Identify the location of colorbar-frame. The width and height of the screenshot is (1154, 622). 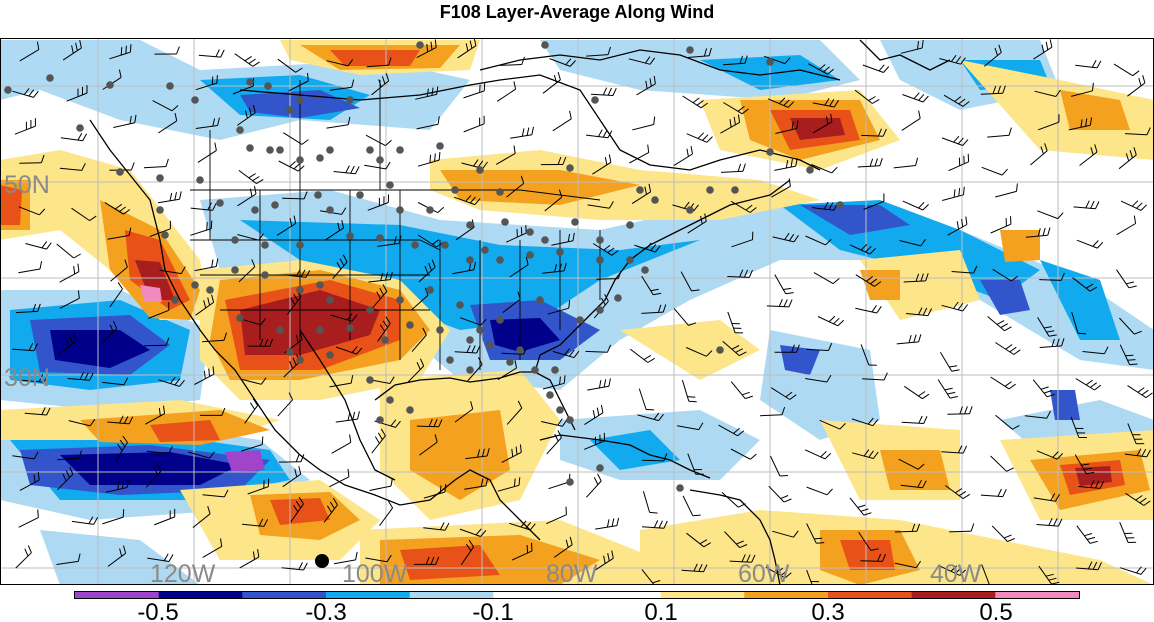
(577, 595).